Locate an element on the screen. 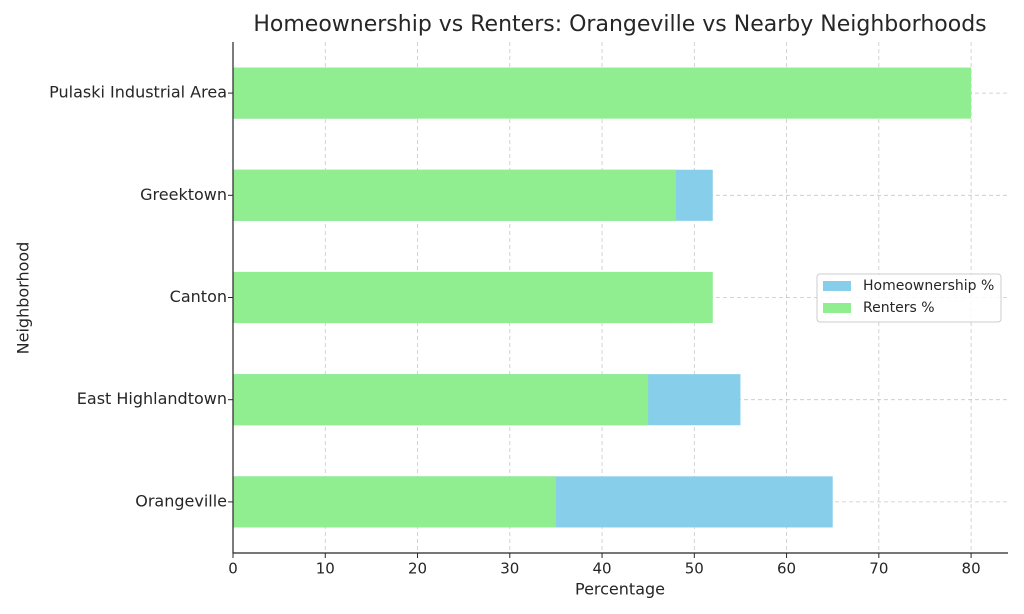 The image size is (1024, 614). x-tick-label: 50 is located at coordinates (694, 569).